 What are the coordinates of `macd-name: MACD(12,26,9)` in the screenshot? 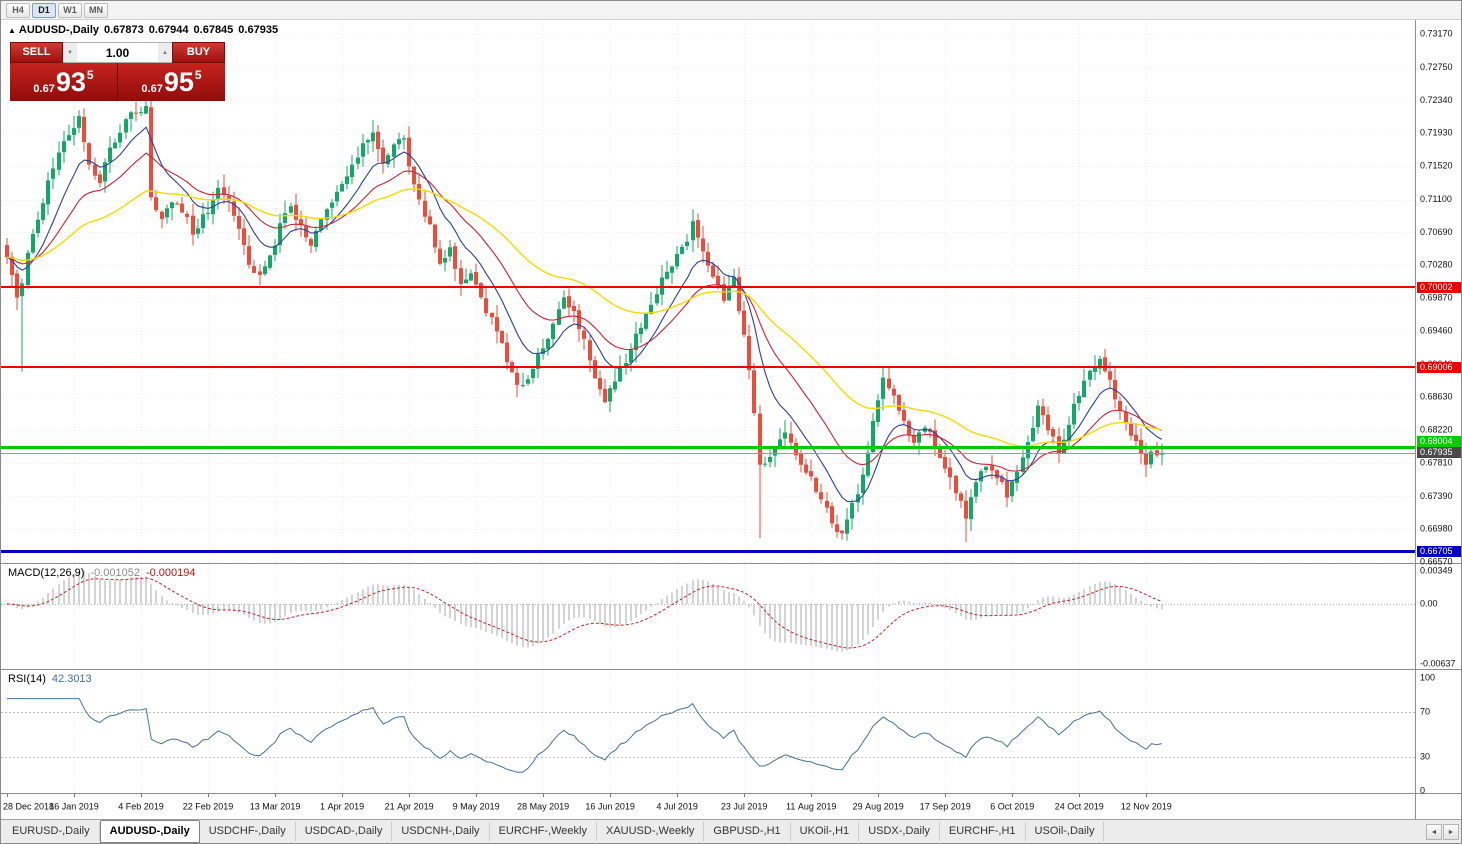 It's located at (46, 573).